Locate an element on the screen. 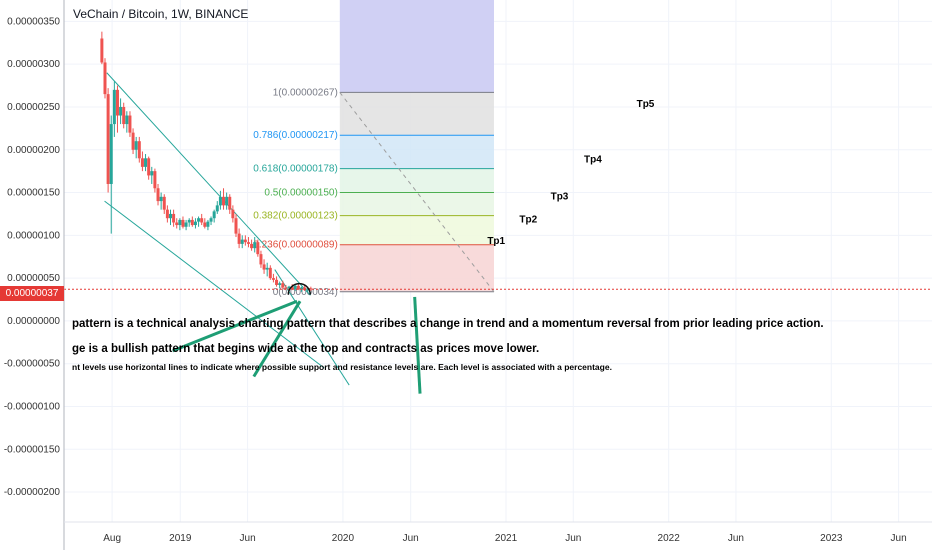  fib-trend-line is located at coordinates (417, 192).